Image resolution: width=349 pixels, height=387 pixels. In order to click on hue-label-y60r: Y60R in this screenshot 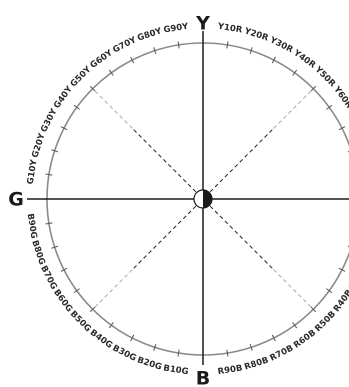, I will do `click(340, 97)`.